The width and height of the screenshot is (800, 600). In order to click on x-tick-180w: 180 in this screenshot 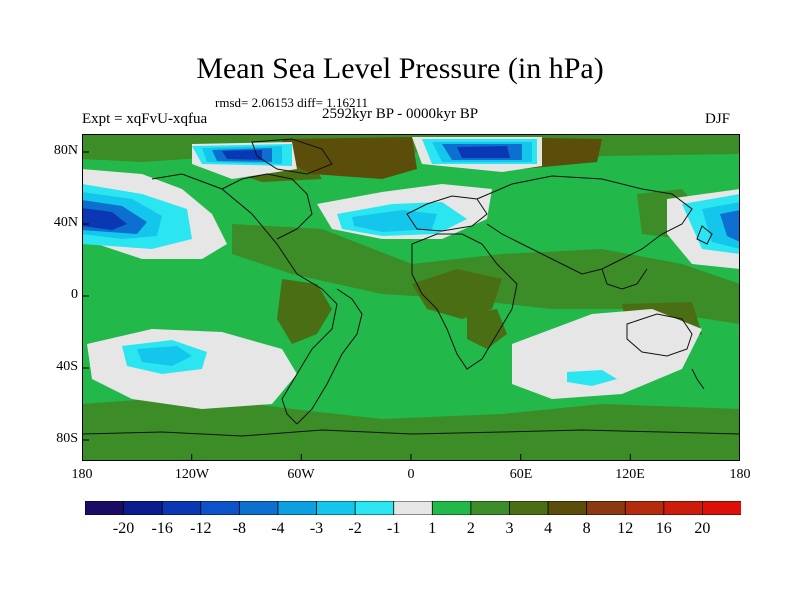, I will do `click(82, 474)`.